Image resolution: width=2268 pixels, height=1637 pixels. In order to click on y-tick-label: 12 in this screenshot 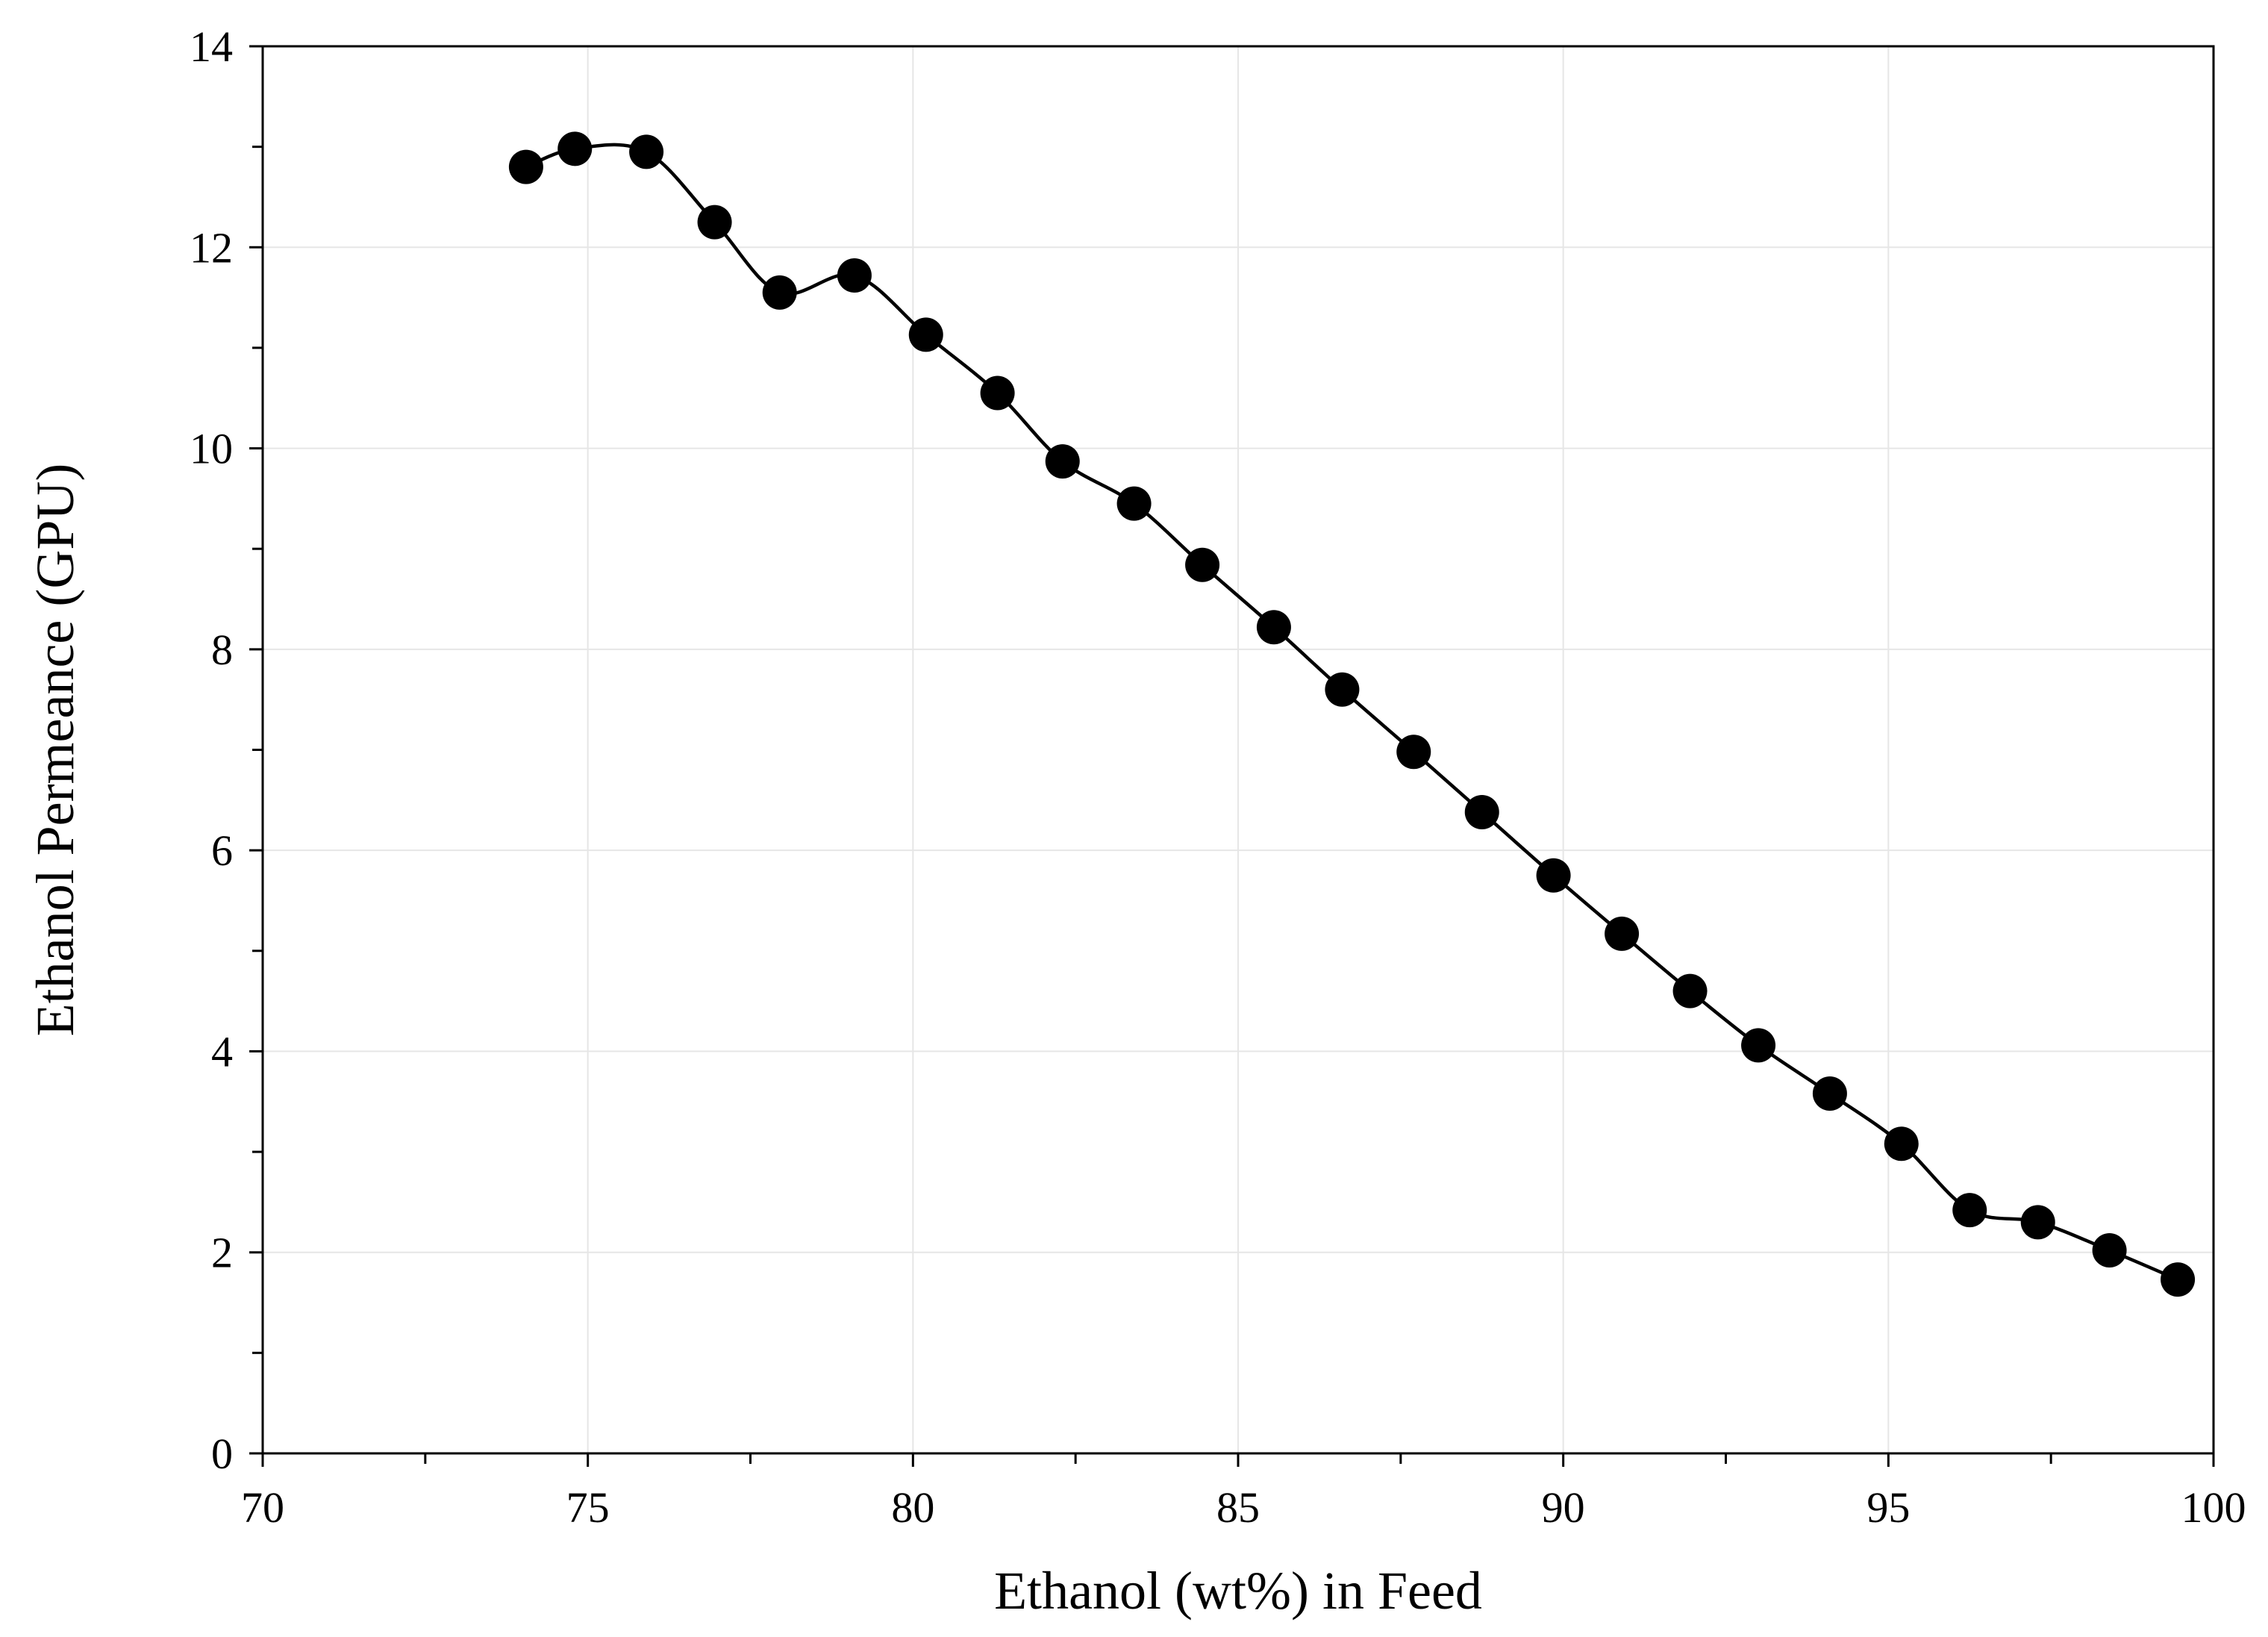, I will do `click(211, 247)`.